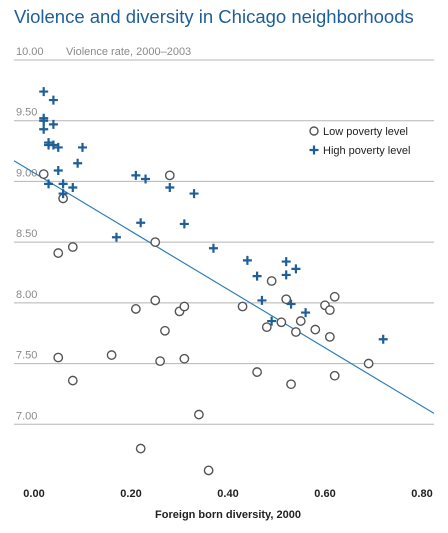  I want to click on legend-high-marker, so click(314, 150).